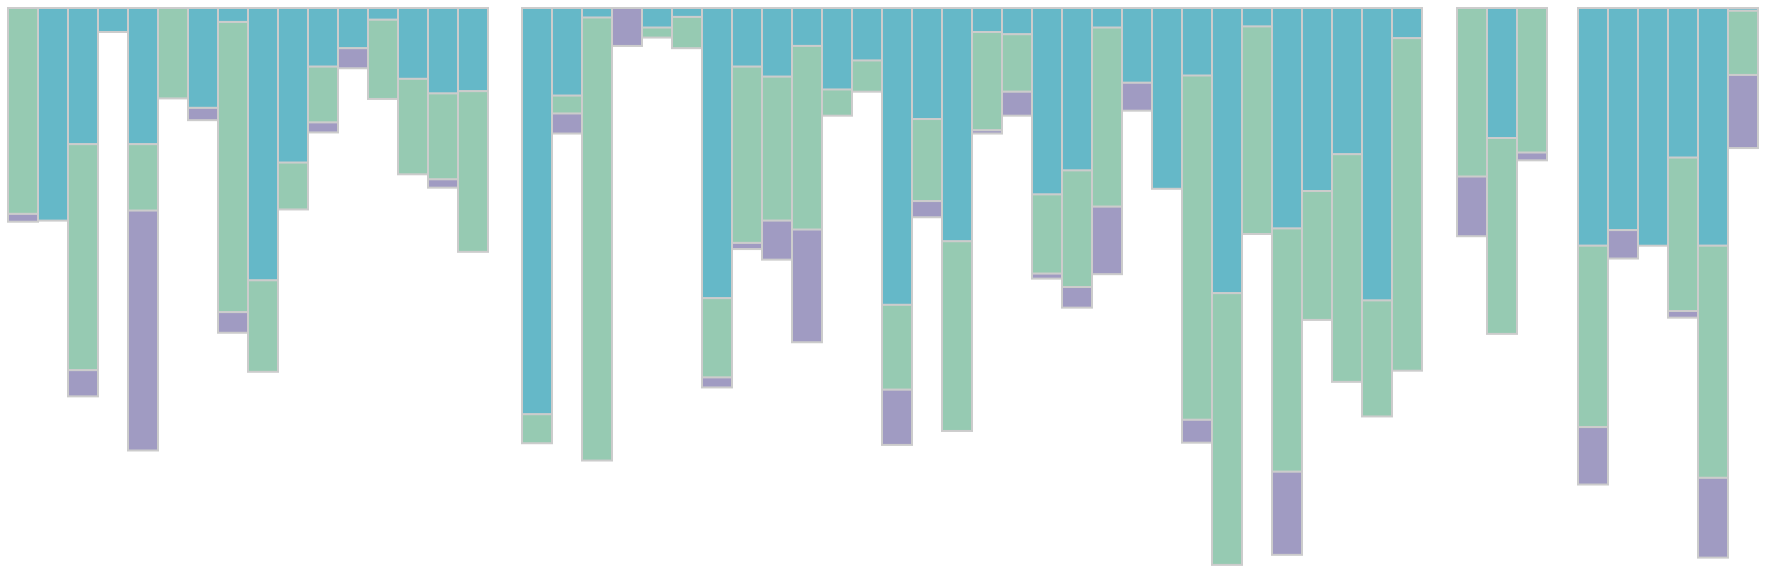  Describe the element at coordinates (1047, 276) in the screenshot. I see `bar-g2-b18-purple-segment` at that location.